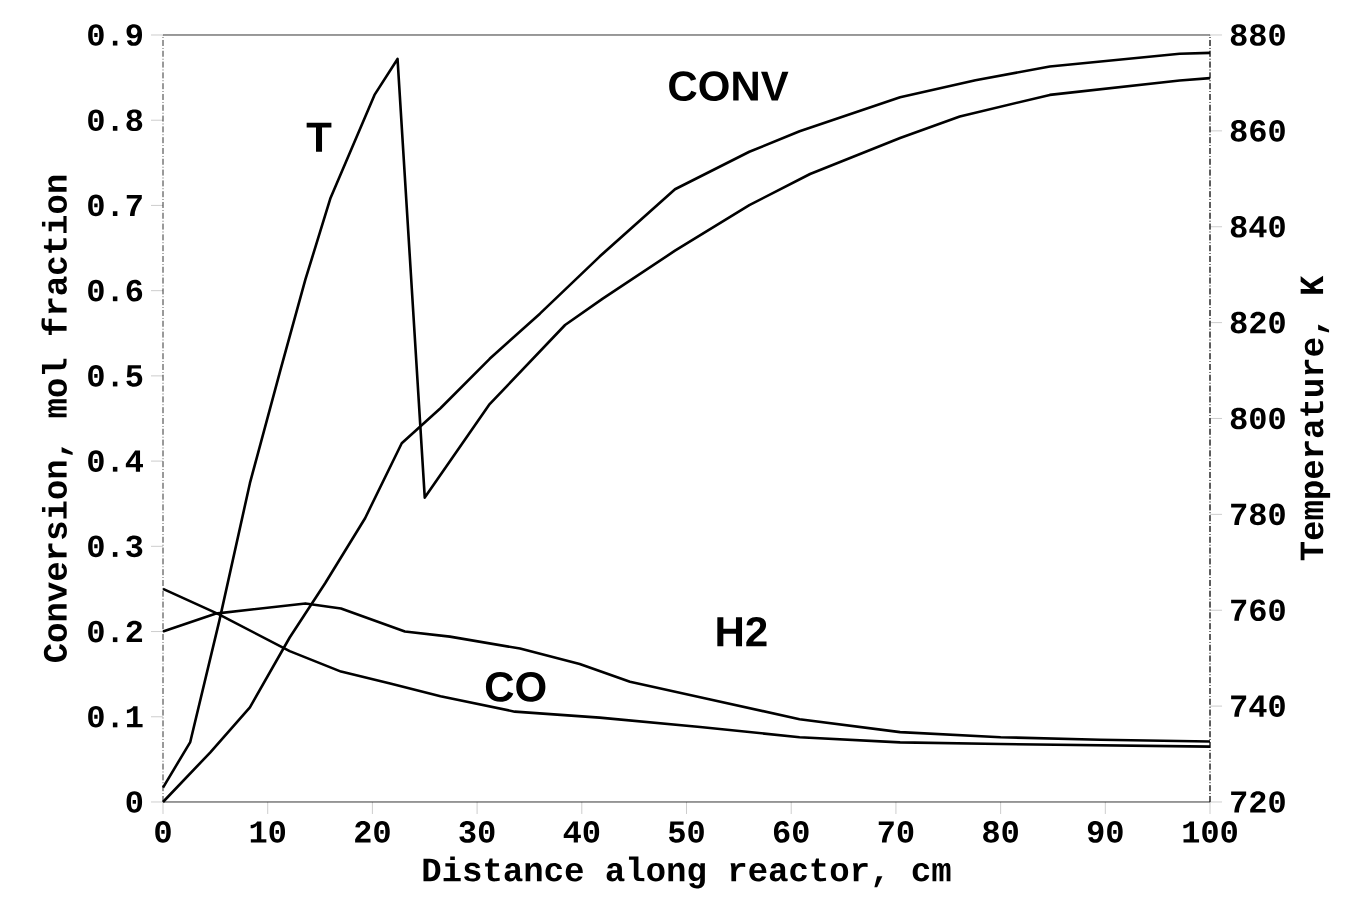 This screenshot has width=1352, height=903. Describe the element at coordinates (1257, 226) in the screenshot. I see `y2-tick-label: 840` at that location.